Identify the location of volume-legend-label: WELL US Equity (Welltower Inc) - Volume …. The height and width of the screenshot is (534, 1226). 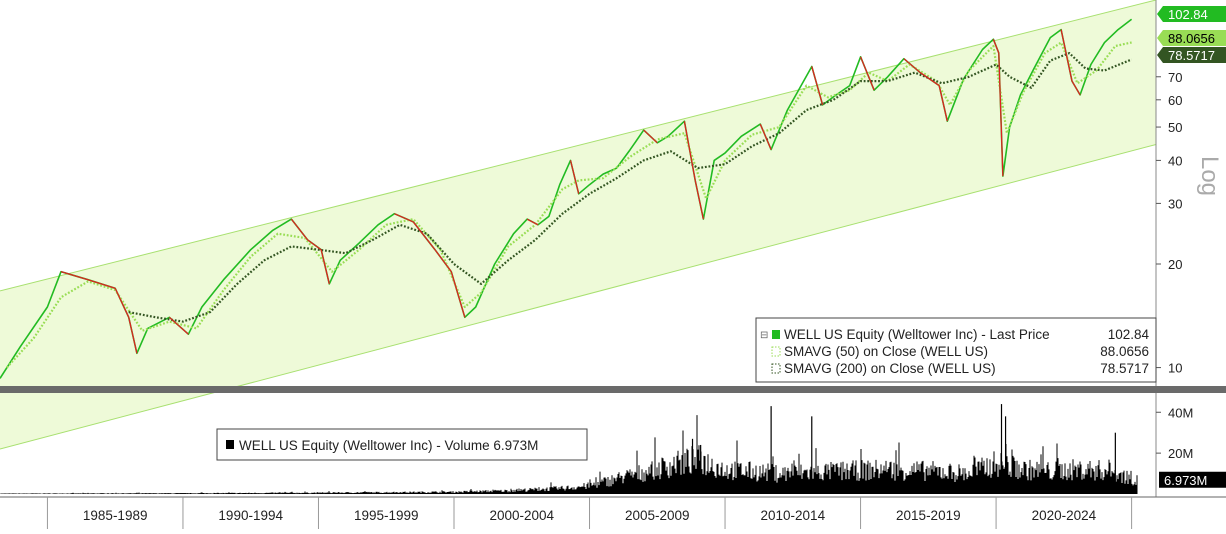
(388, 445).